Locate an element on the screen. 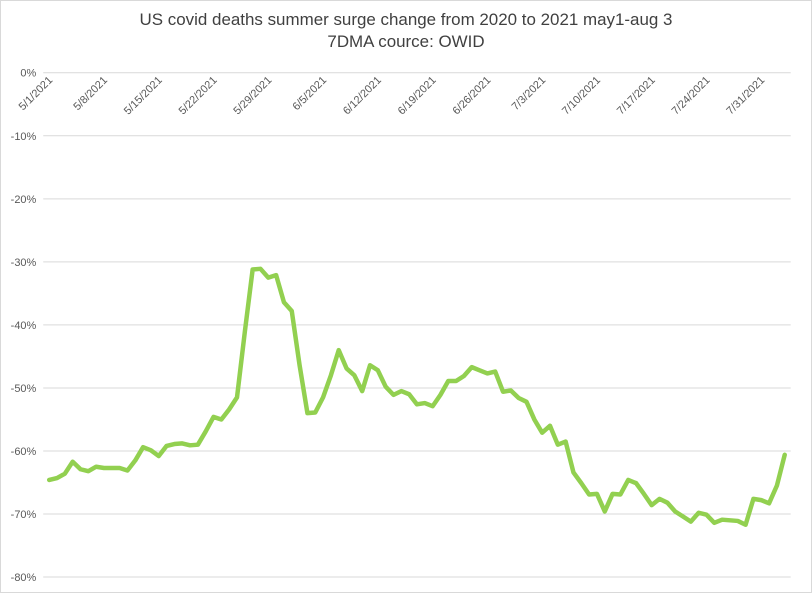 Image resolution: width=812 pixels, height=593 pixels. y-tick-label: -70% is located at coordinates (24, 515).